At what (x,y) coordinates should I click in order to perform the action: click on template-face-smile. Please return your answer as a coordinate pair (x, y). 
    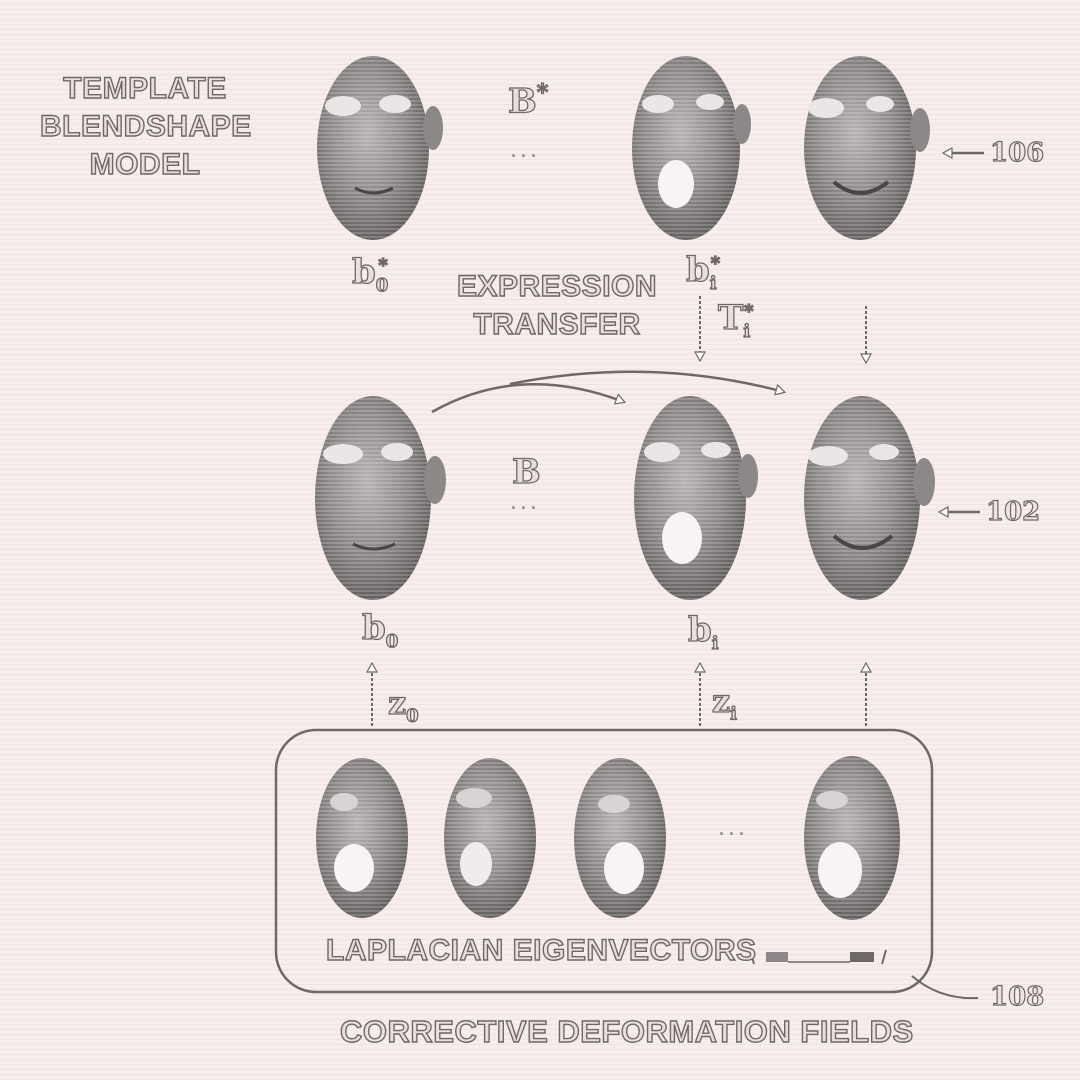
    Looking at the image, I should click on (867, 148).